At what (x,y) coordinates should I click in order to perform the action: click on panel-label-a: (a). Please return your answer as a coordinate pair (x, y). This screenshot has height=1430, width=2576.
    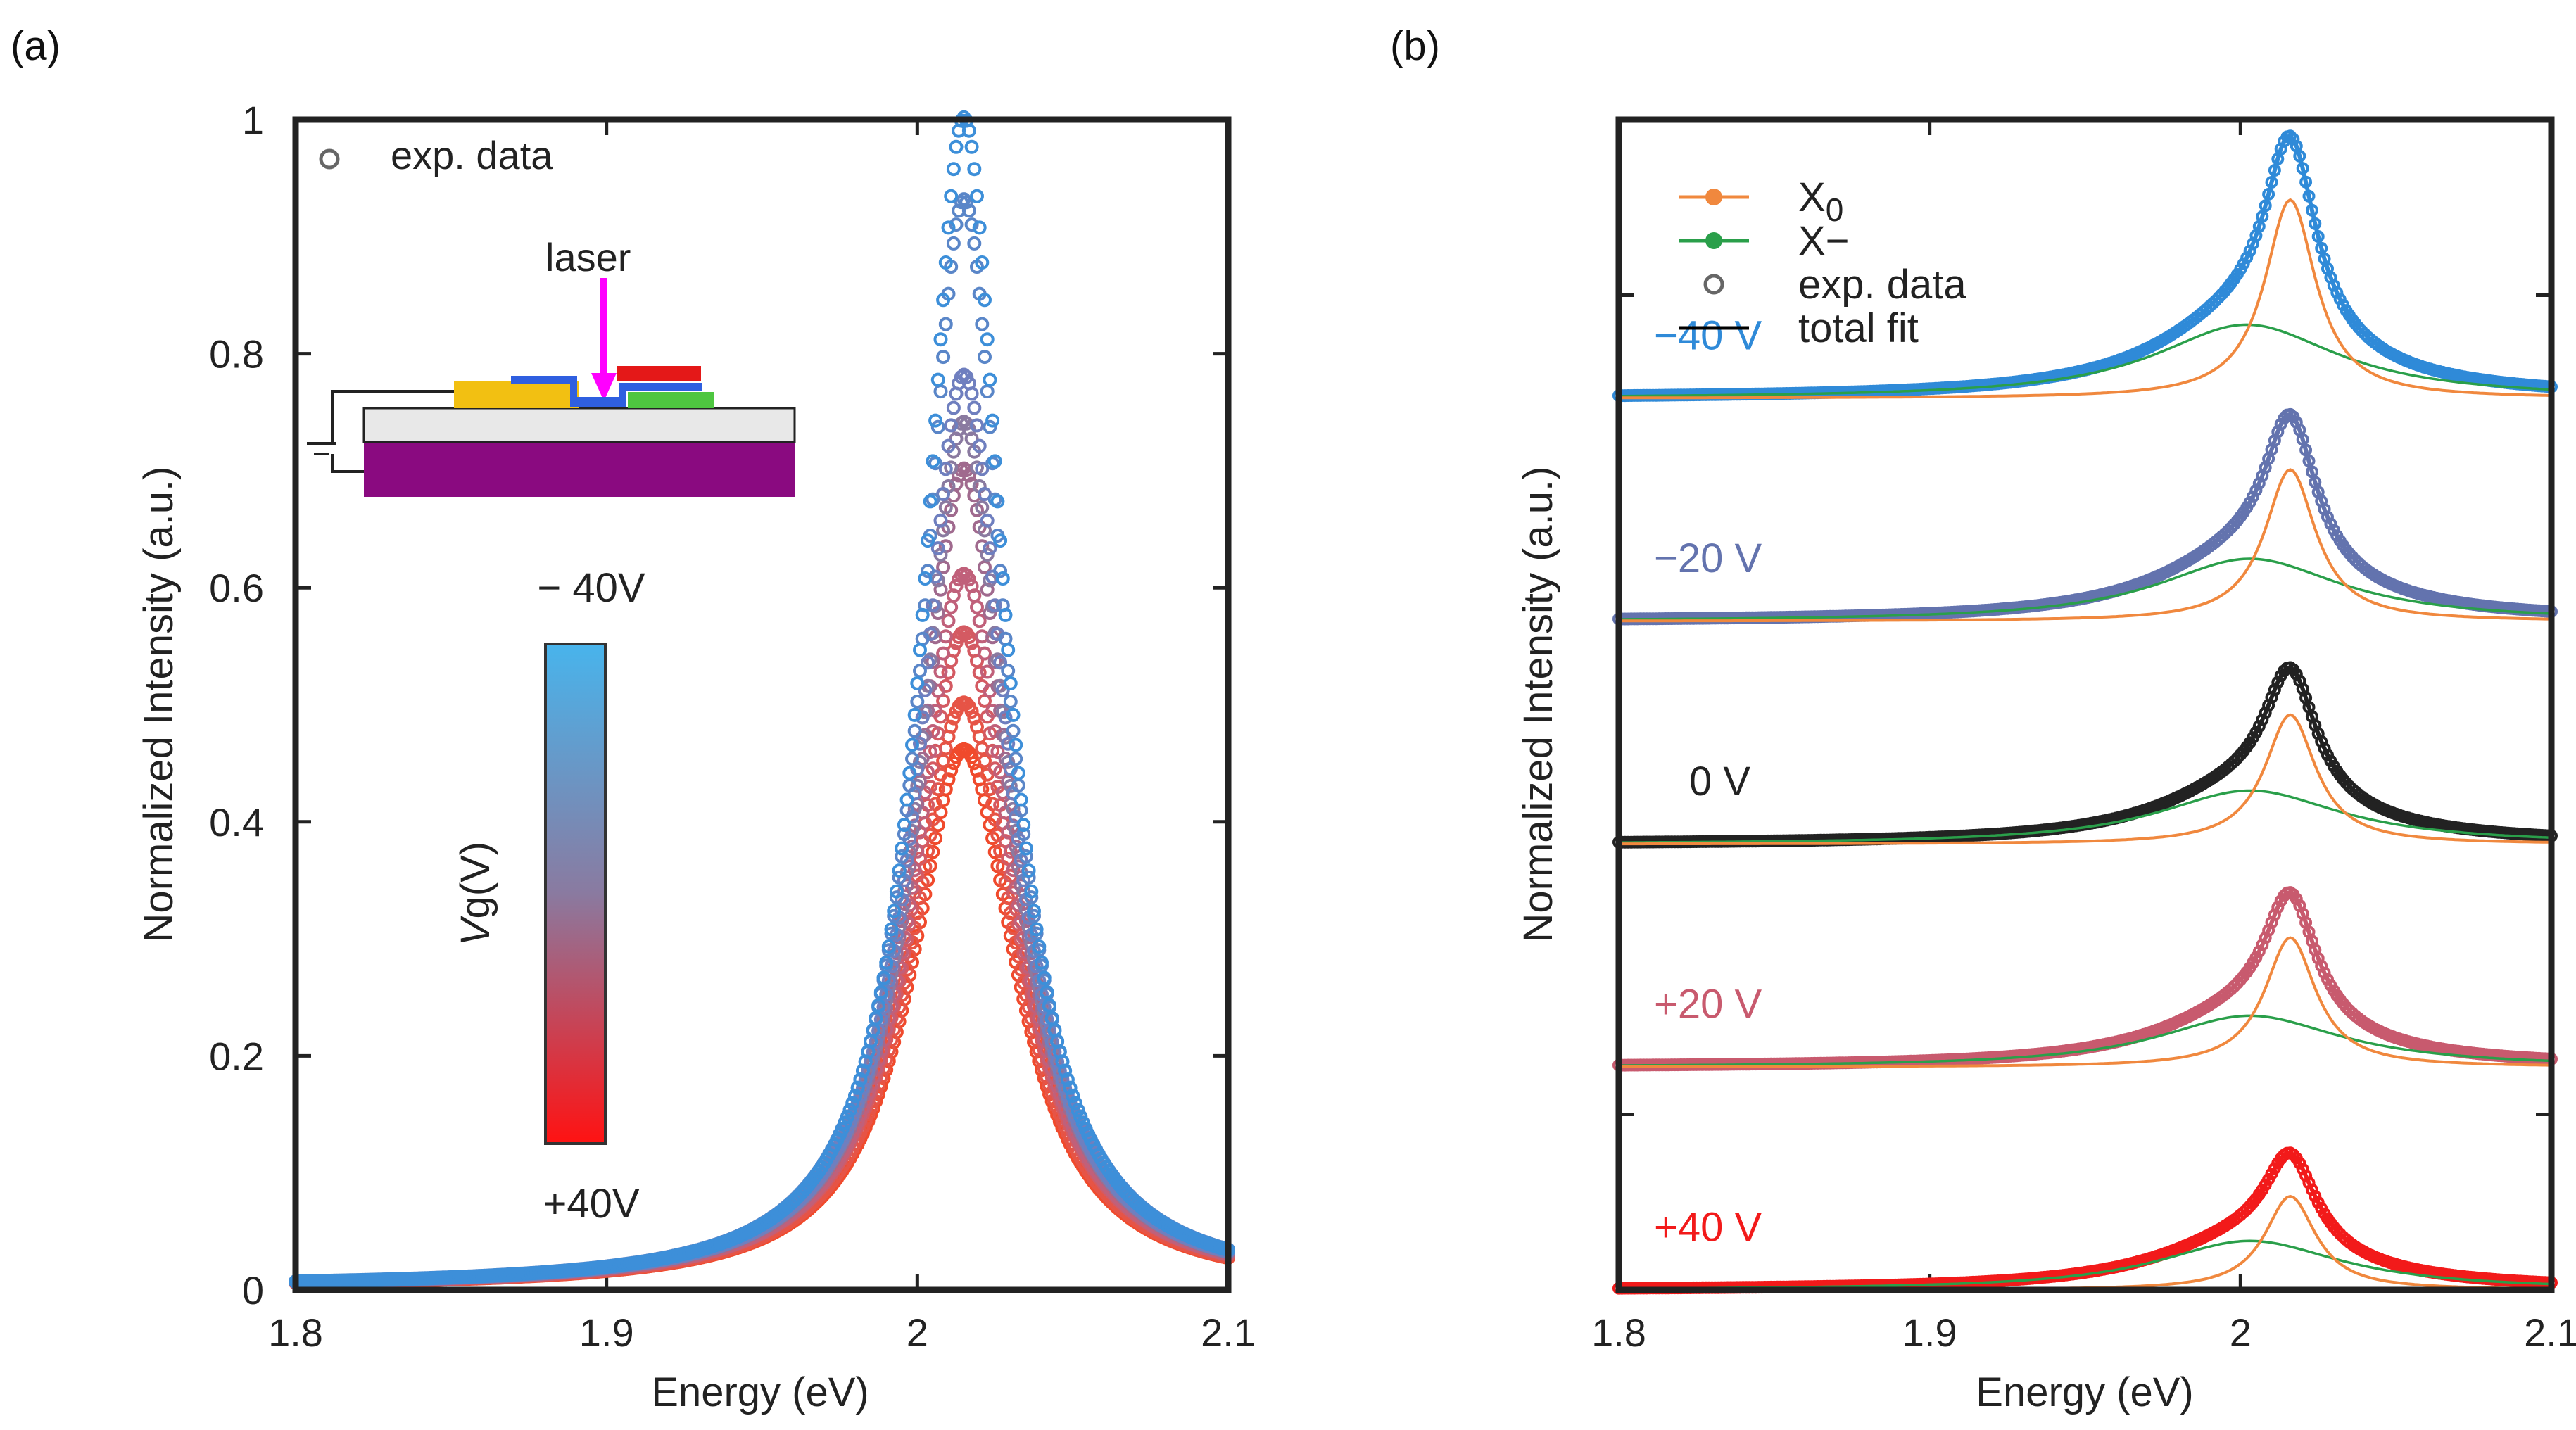
    Looking at the image, I should click on (36, 46).